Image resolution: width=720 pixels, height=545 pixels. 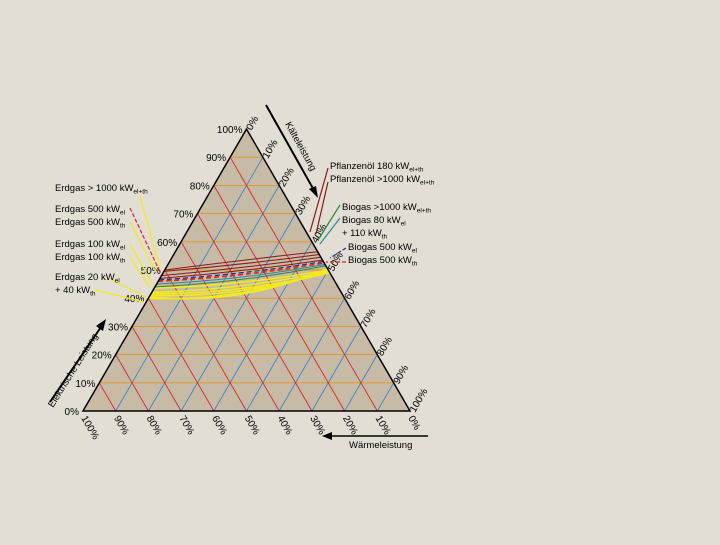 What do you see at coordinates (271, 149) in the screenshot?
I see `cooling-tick-label: 10%` at bounding box center [271, 149].